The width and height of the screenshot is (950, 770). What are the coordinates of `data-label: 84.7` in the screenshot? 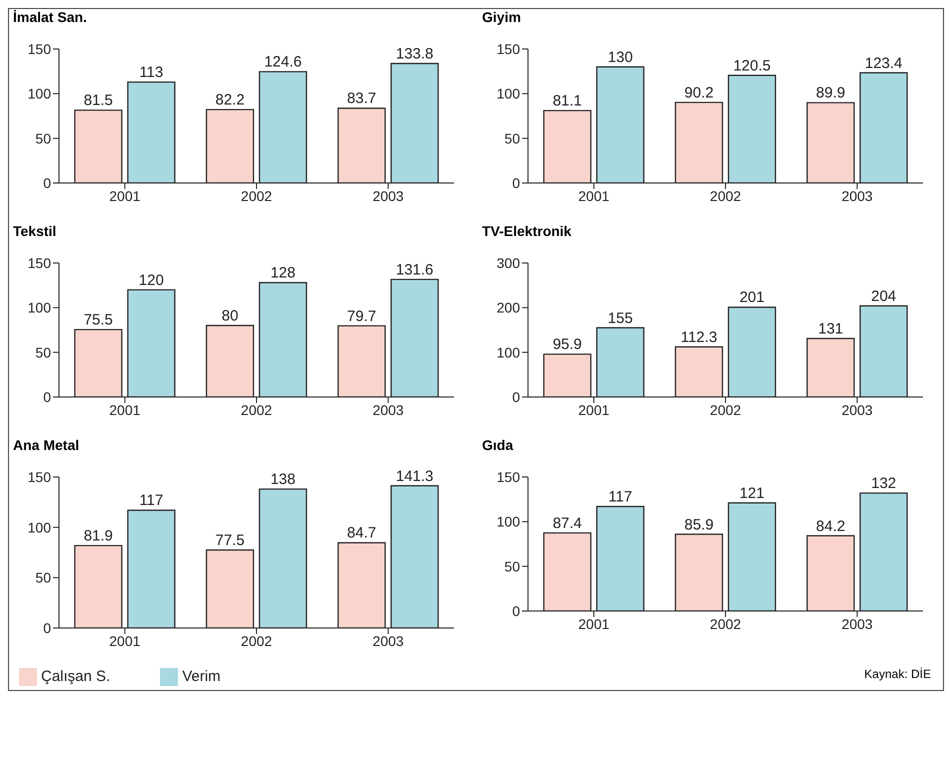 It's located at (361, 533).